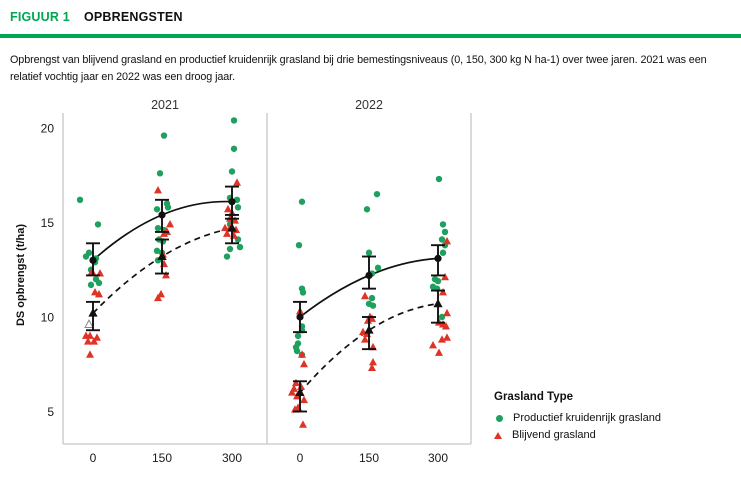  I want to click on header-rule, so click(370, 36).